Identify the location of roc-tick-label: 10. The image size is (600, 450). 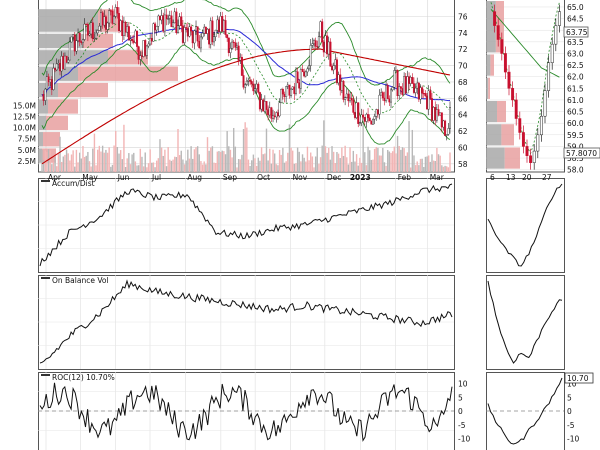
(463, 384).